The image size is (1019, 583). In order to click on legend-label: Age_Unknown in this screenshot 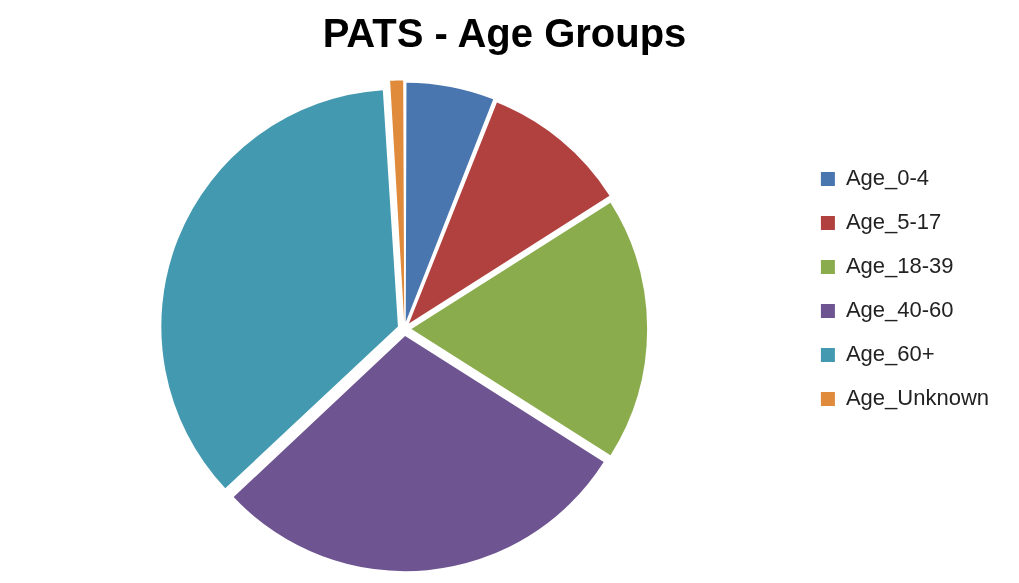, I will do `click(917, 398)`.